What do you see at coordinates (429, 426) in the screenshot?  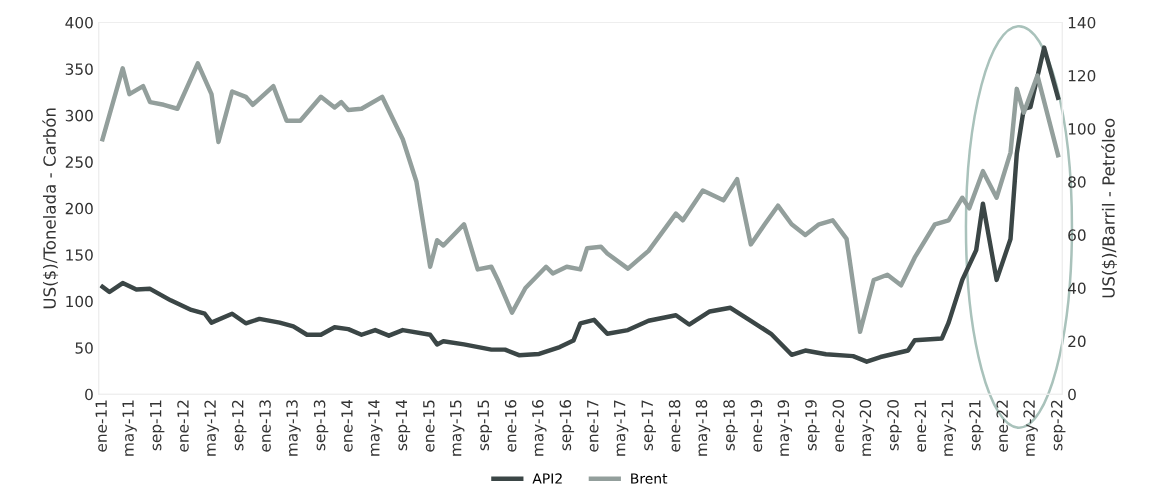 I see `x-tick-label: ene-15` at bounding box center [429, 426].